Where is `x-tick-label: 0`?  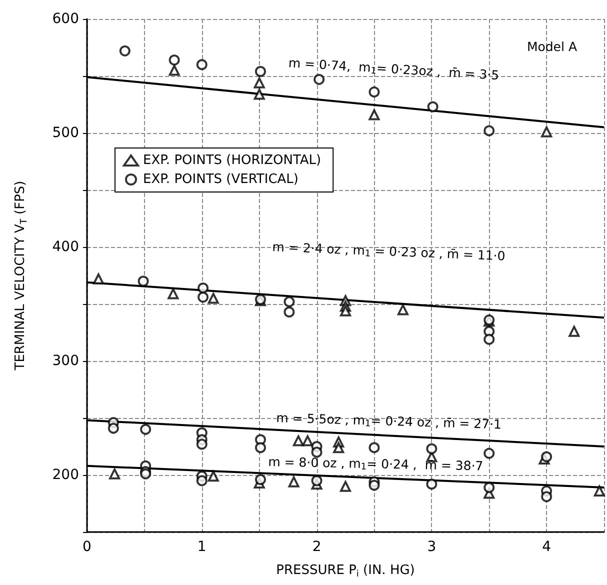
x-tick-label: 0 is located at coordinates (87, 547).